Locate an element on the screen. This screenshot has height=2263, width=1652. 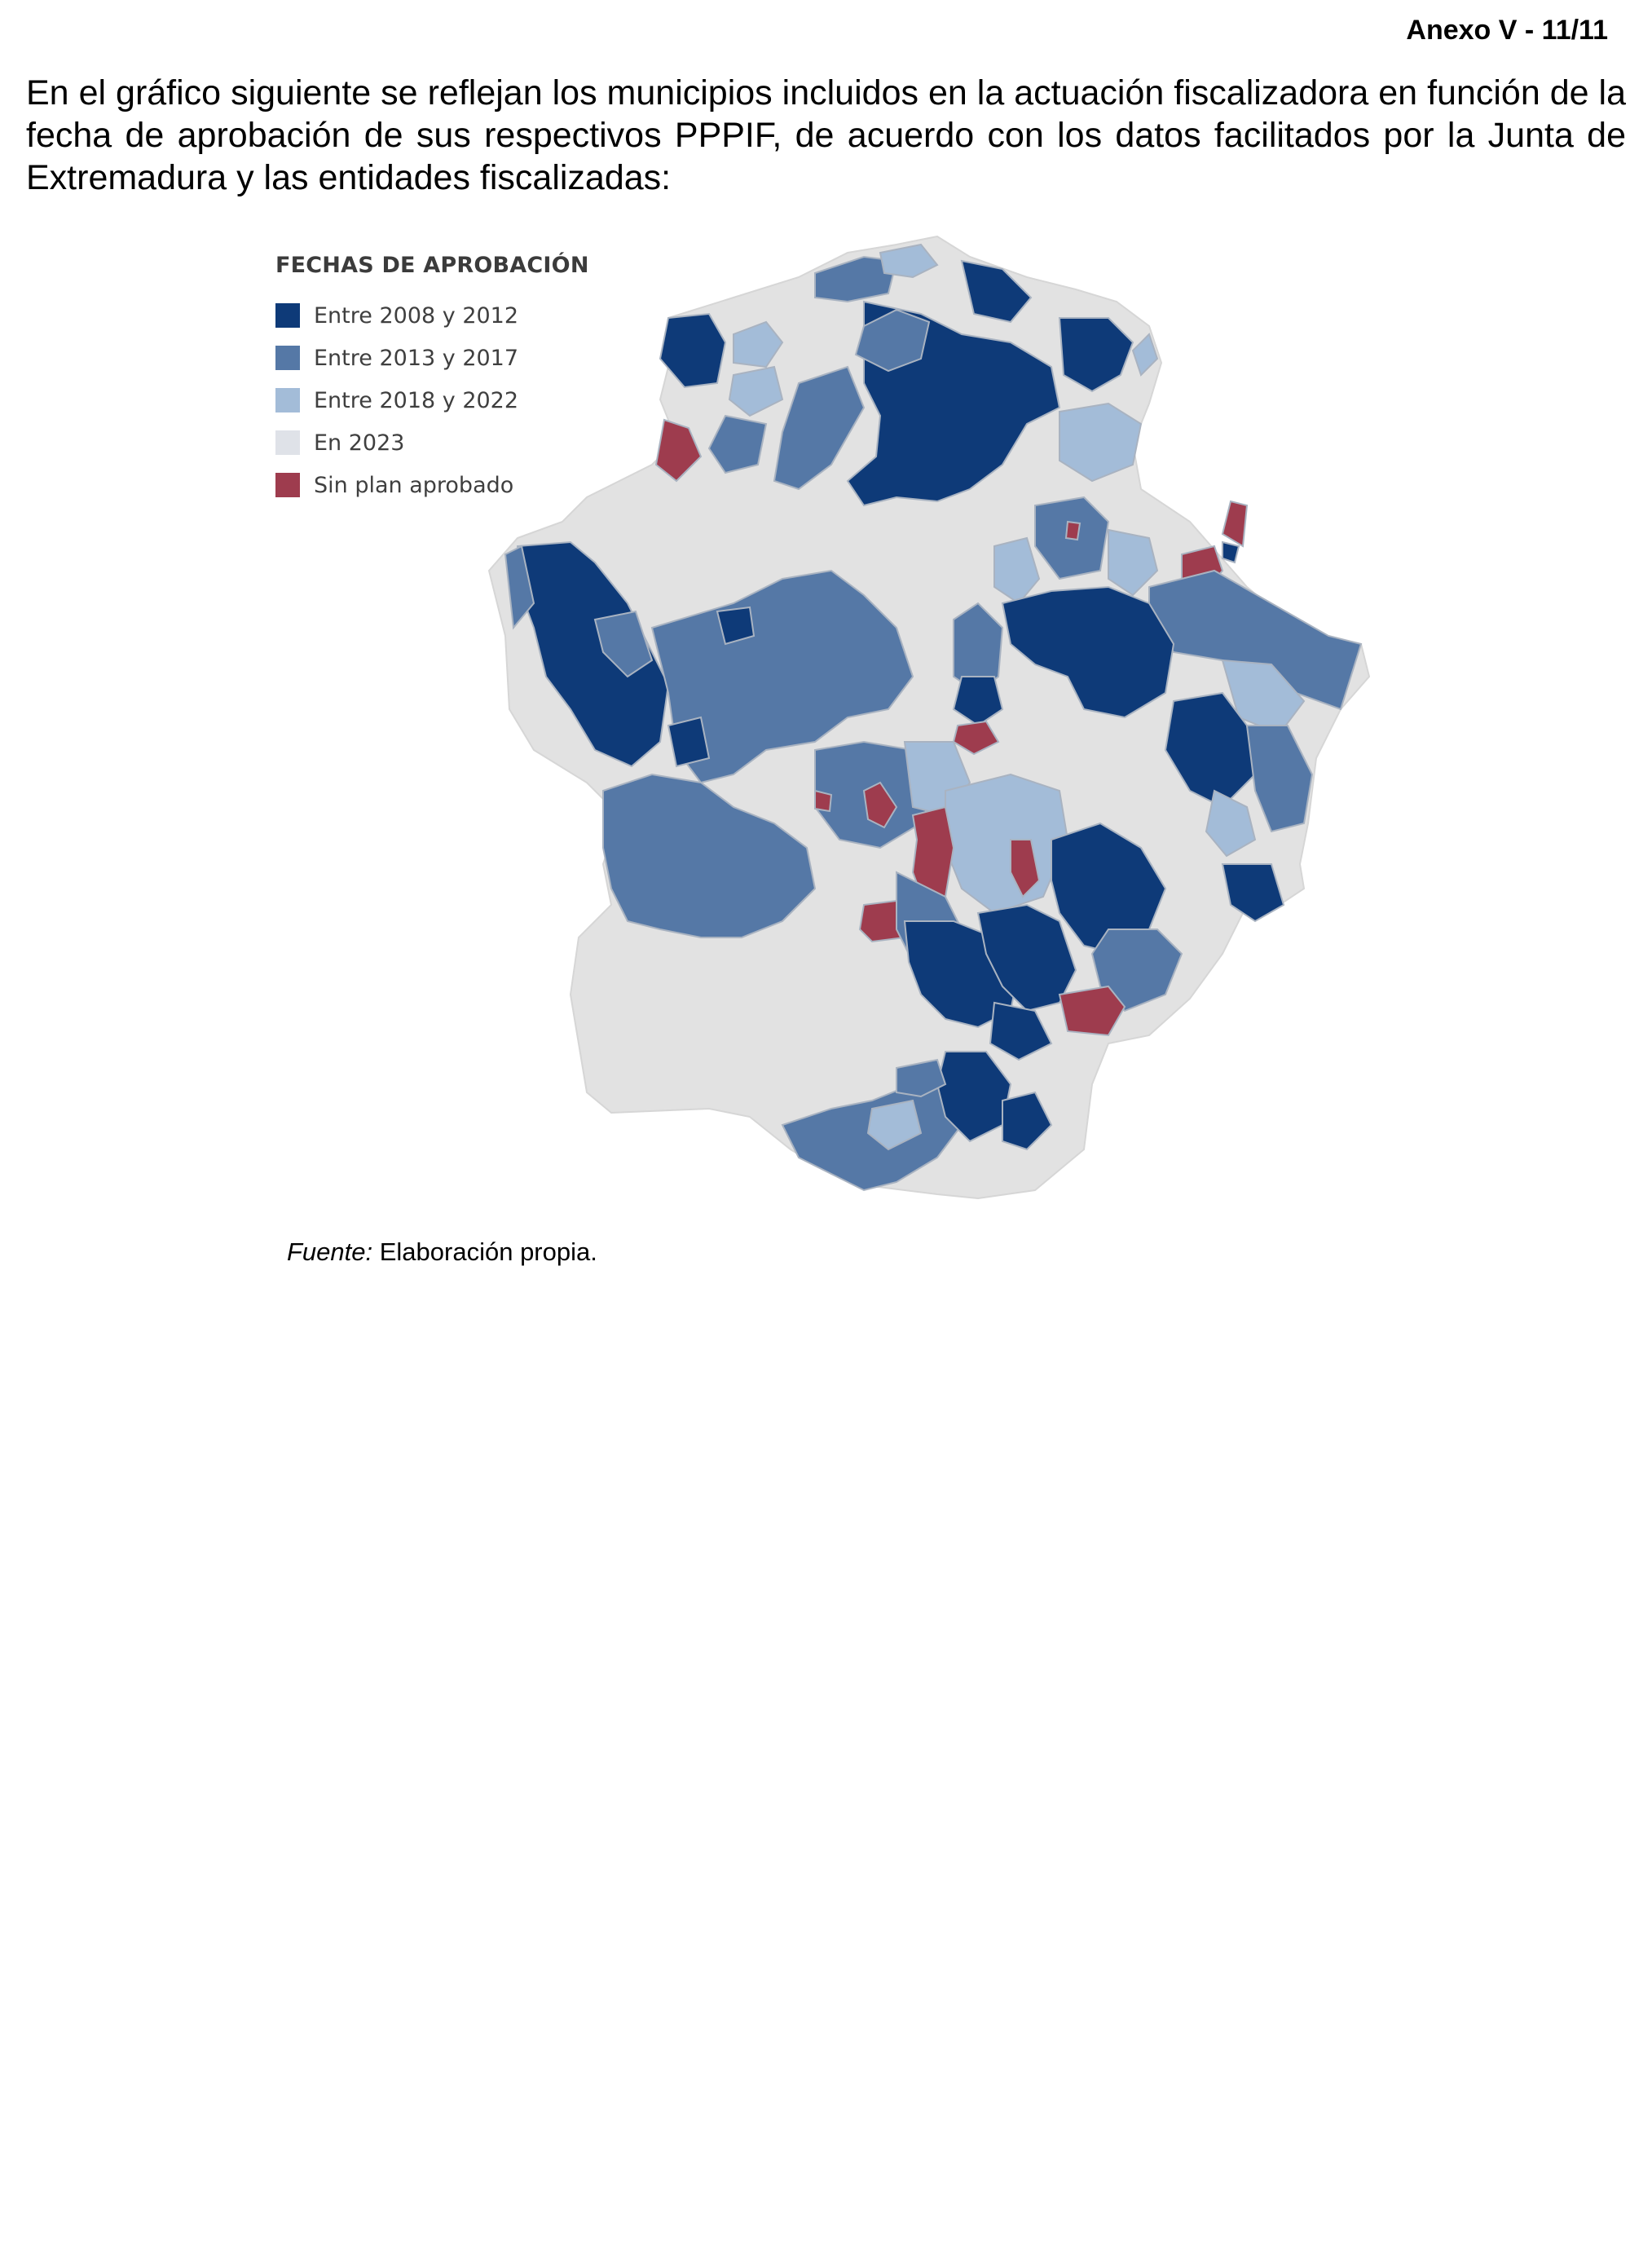
figure-source: Fuente: Elaboración propia. is located at coordinates (442, 1252).